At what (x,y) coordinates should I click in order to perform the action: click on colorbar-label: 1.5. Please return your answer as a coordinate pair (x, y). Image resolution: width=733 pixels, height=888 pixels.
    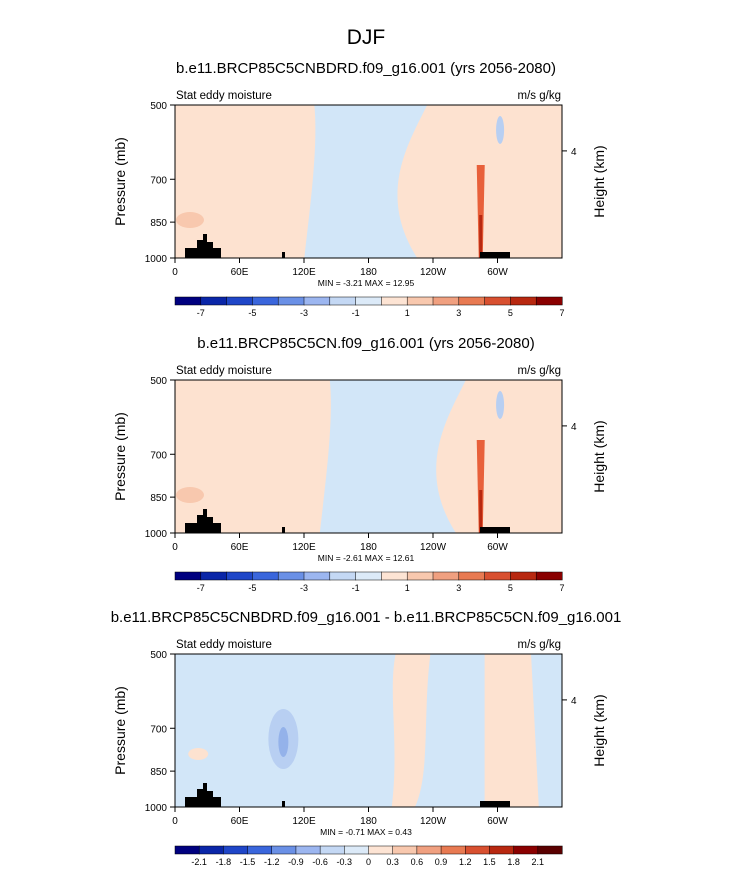
    Looking at the image, I should click on (489, 862).